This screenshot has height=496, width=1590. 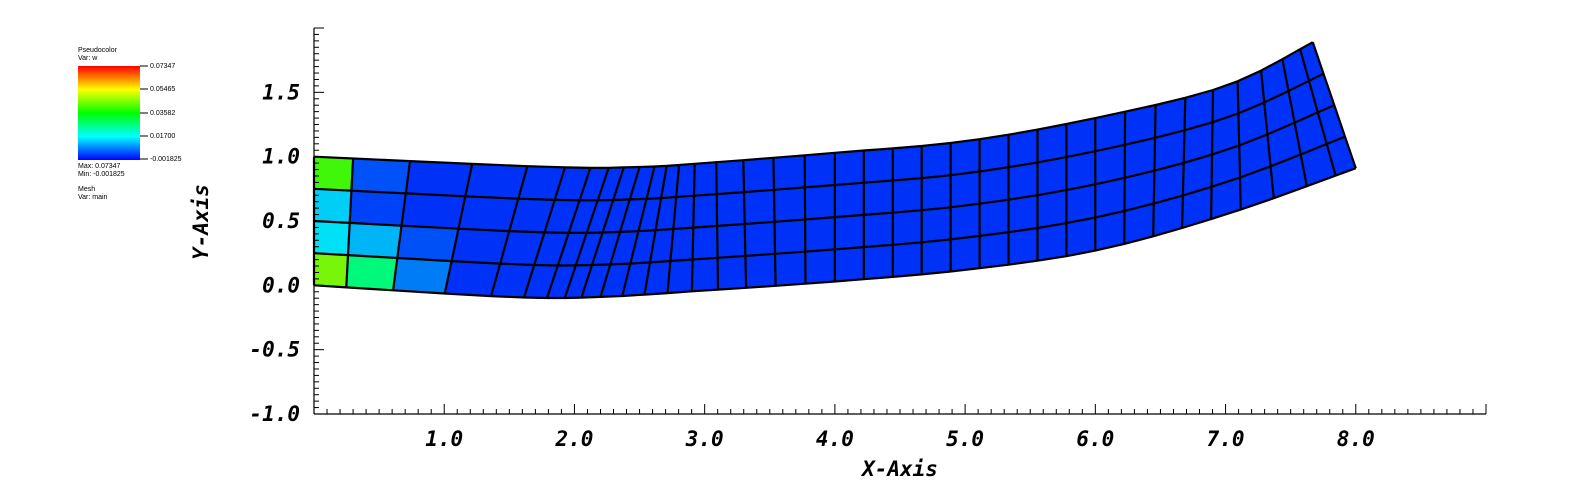 I want to click on x-tick-label: 2.0, so click(x=573, y=439).